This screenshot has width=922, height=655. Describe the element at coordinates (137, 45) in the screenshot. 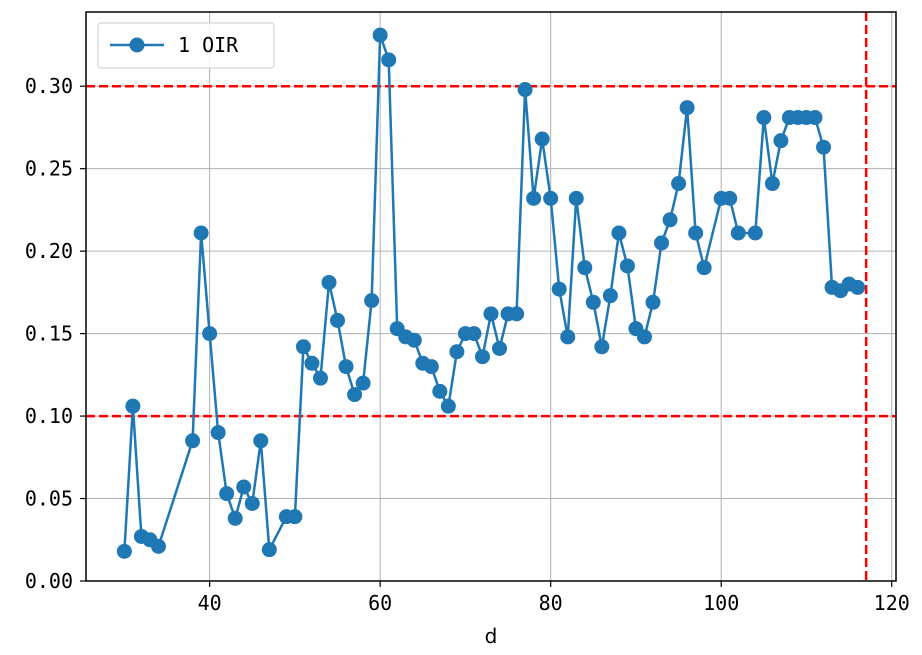

I see `legend-marker-swatch` at that location.